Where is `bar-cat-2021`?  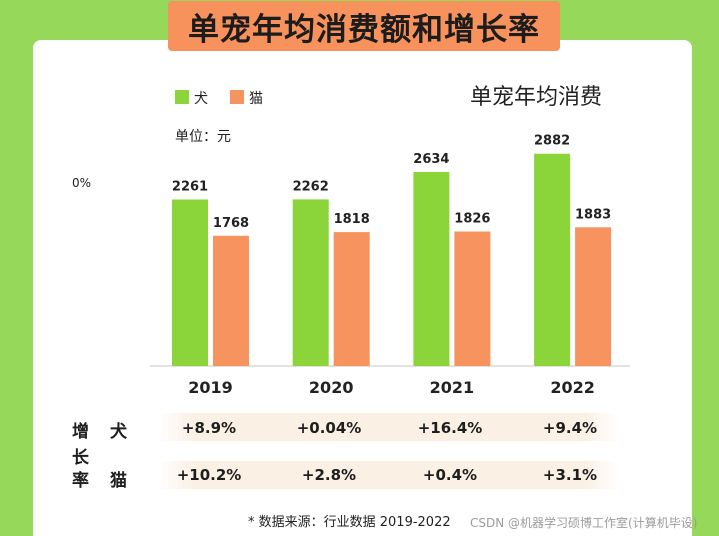 bar-cat-2021 is located at coordinates (472, 298).